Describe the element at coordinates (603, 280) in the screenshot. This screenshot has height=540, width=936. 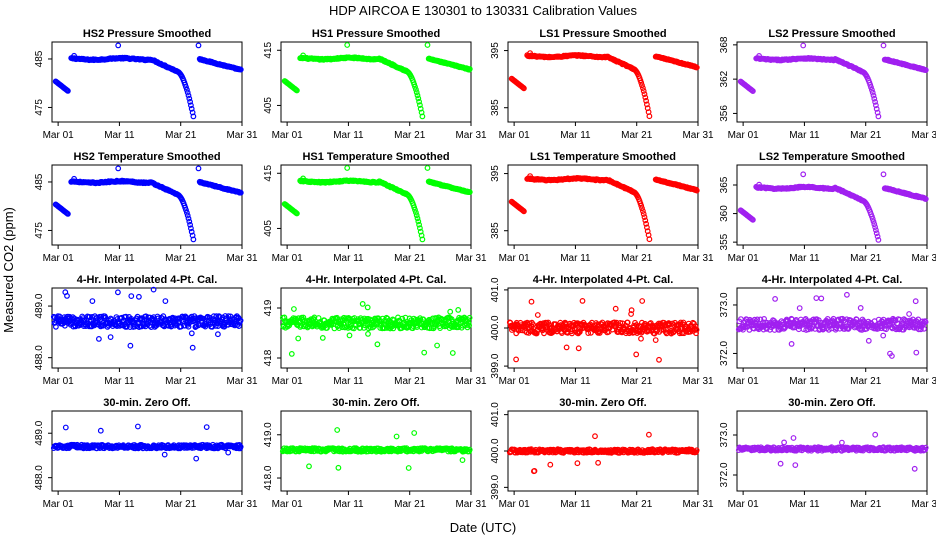
I see `panel-title: 4-Hr. Interpolated 4-Pt. Cal.` at that location.